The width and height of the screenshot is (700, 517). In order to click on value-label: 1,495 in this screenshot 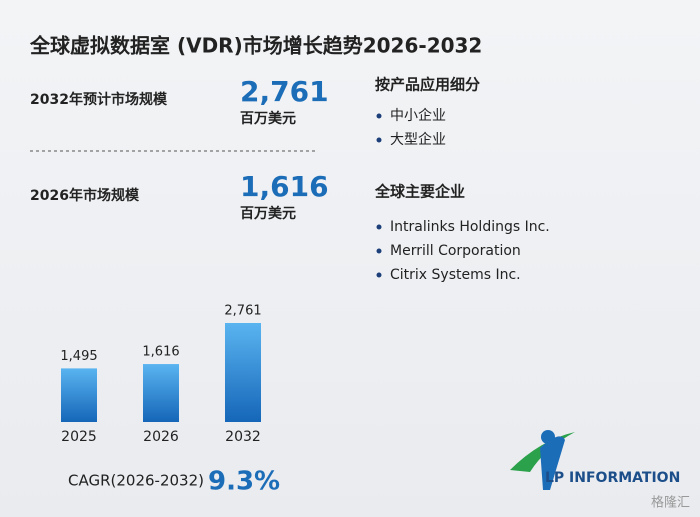, I will do `click(78, 356)`.